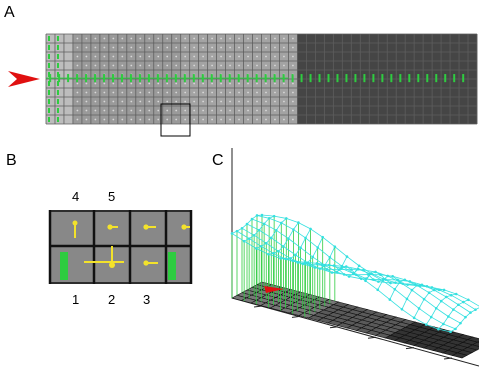 The width and height of the screenshot is (479, 368). I want to click on cell-number-5: 5, so click(112, 196).